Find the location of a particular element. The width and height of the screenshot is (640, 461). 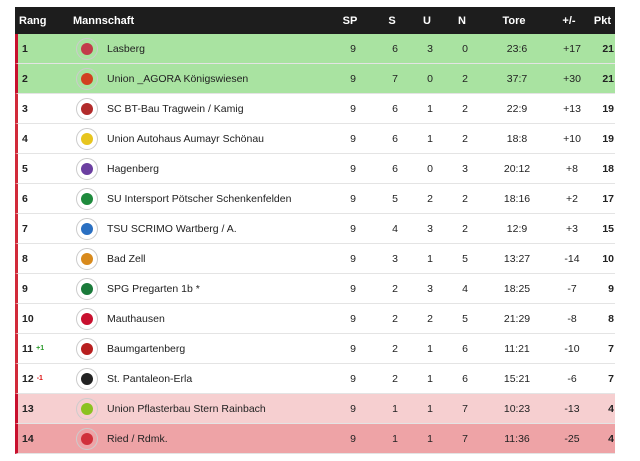

rank: 11 is located at coordinates (28, 348).